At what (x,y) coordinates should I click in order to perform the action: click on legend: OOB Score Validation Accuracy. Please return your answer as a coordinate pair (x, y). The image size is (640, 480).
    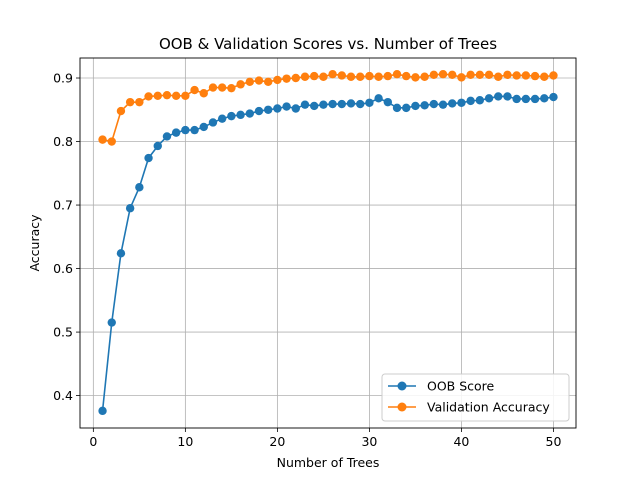
    Looking at the image, I should click on (475, 397).